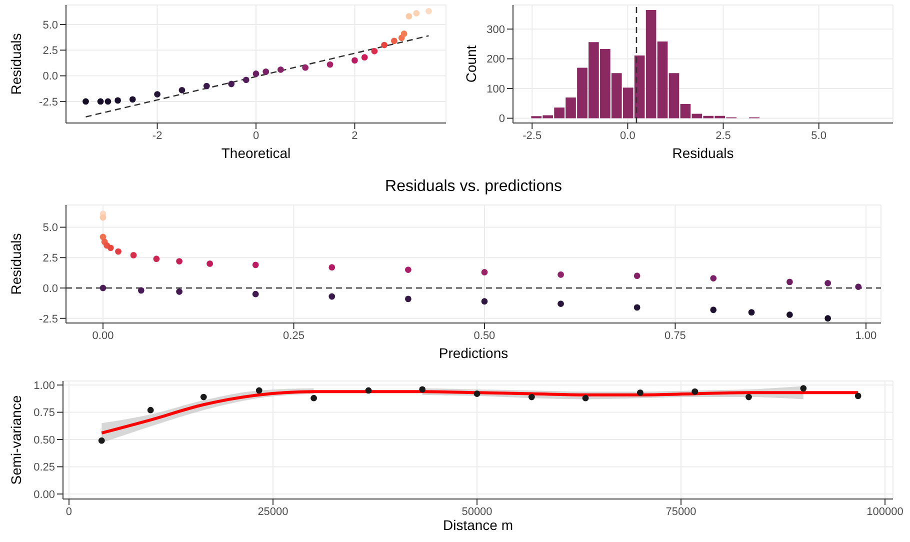  I want to click on x-tick-label: 0.50, so click(485, 336).